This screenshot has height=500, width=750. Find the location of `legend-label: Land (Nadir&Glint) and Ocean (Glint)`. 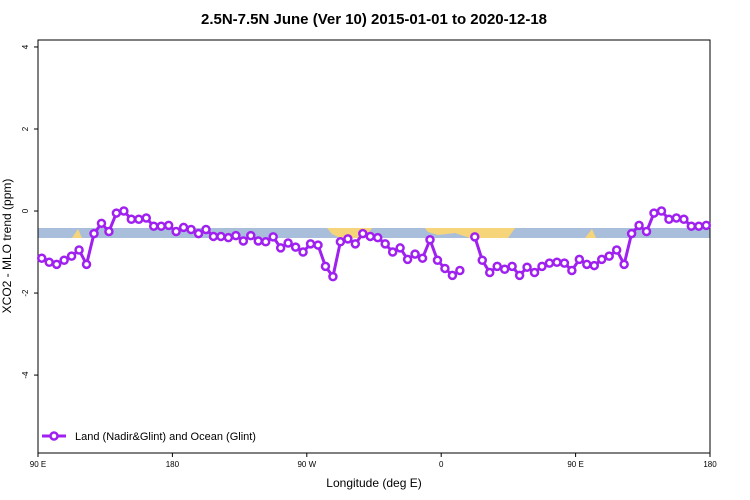

legend-label: Land (Nadir&Glint) and Ocean (Glint) is located at coordinates (165, 437).